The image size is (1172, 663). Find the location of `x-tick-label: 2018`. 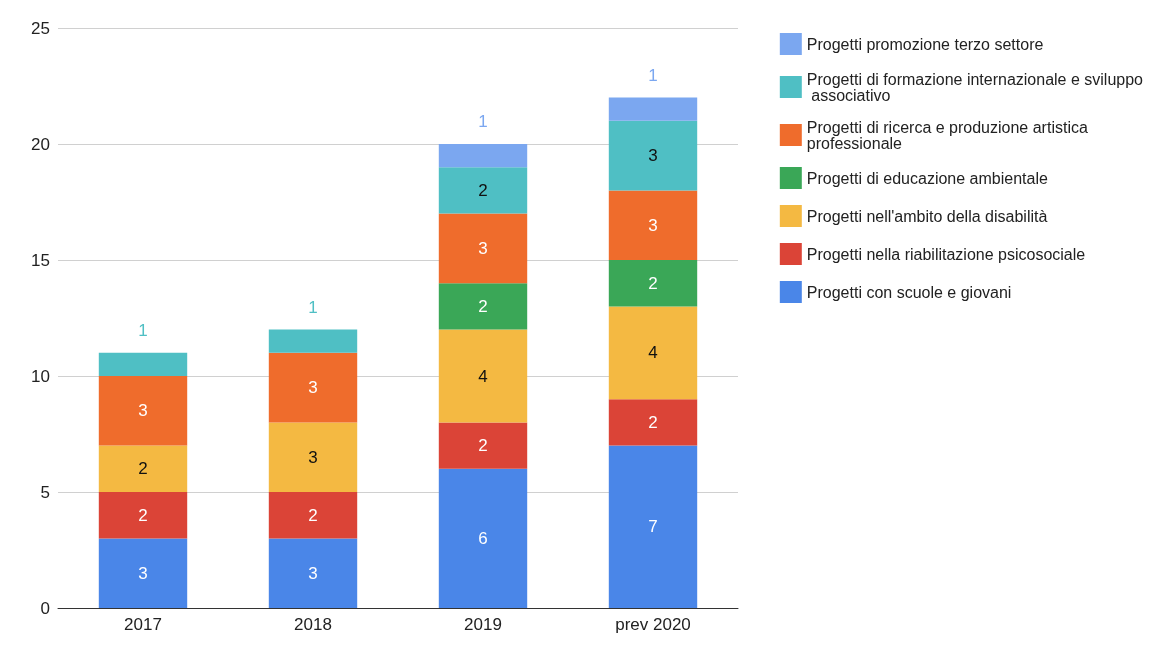

x-tick-label: 2018 is located at coordinates (313, 624).